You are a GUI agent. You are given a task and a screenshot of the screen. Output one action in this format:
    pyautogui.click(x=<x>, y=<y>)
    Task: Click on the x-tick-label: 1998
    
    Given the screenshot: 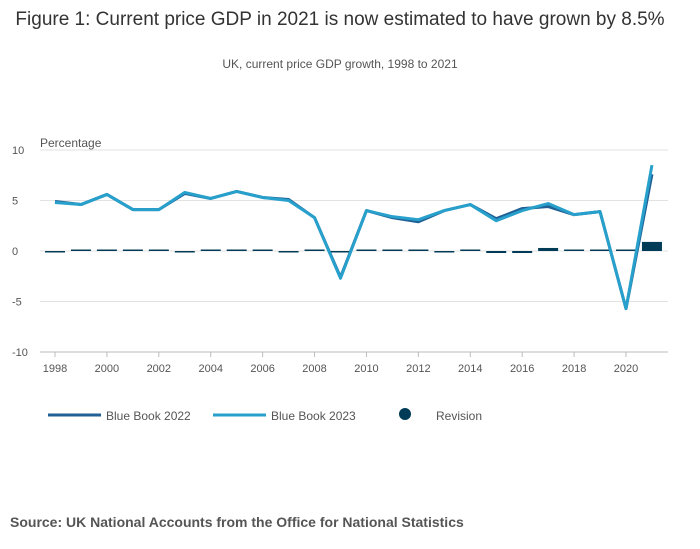 What is the action you would take?
    pyautogui.click(x=55, y=369)
    